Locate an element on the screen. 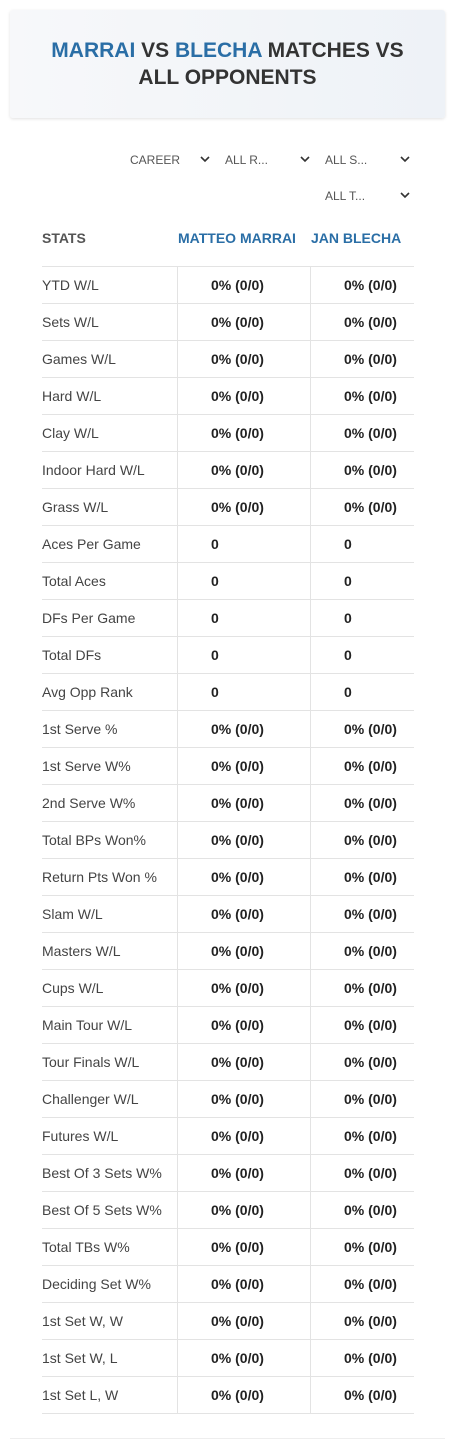 The width and height of the screenshot is (455, 1448). table-row: Total BPs Won% 0% (0/0) 0% (0/0) is located at coordinates (228, 839).